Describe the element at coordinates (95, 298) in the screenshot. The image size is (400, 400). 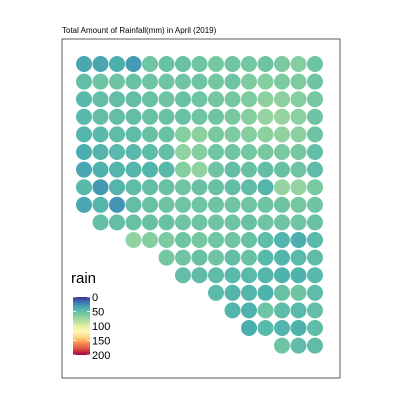
I see `colorbar-tick-label: 0` at that location.